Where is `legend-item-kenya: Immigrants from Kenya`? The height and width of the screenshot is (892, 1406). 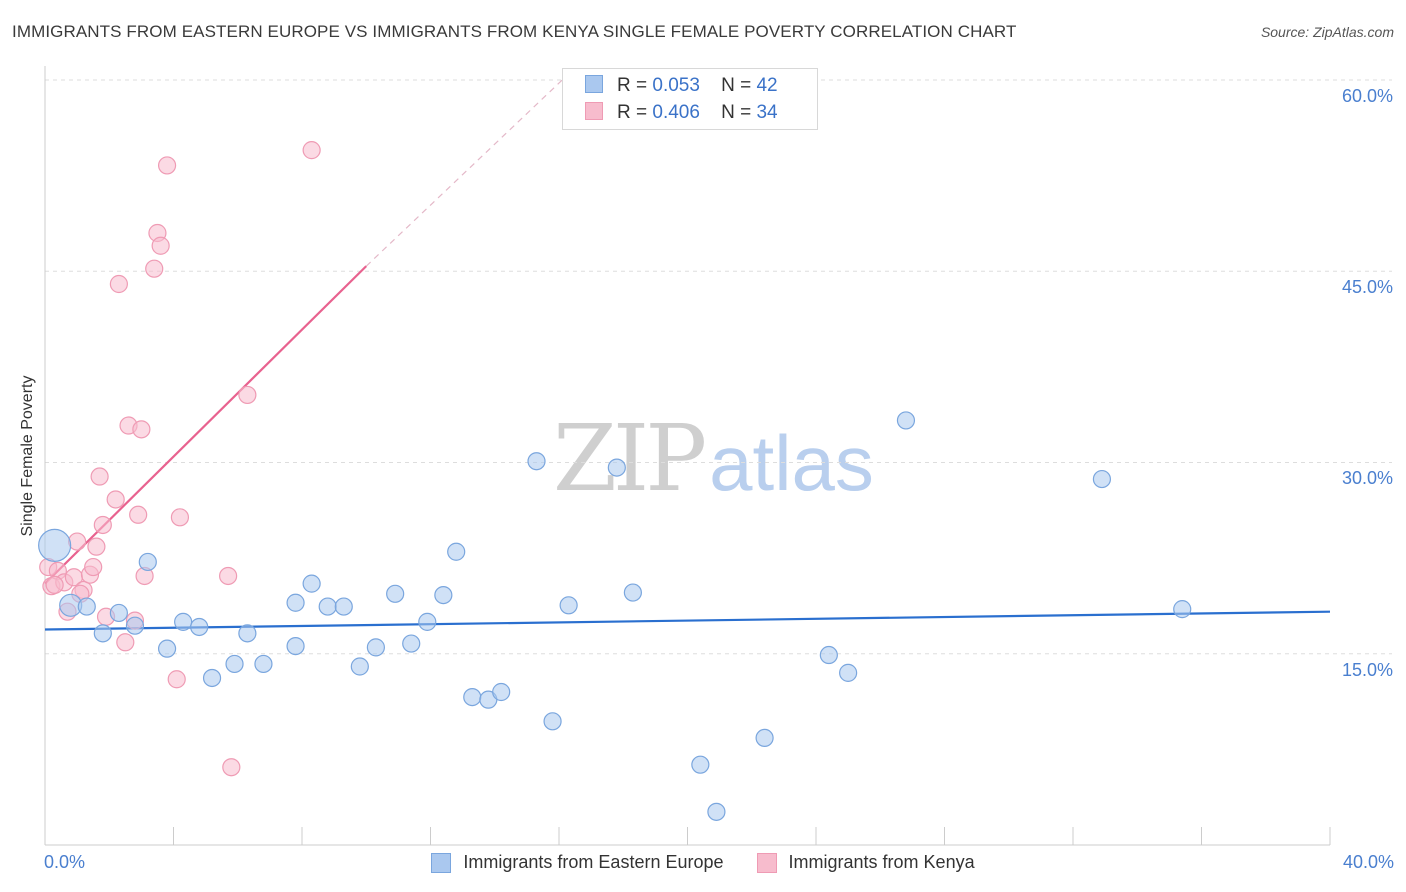
legend-item-kenya: Immigrants from Kenya is located at coordinates (865, 862).